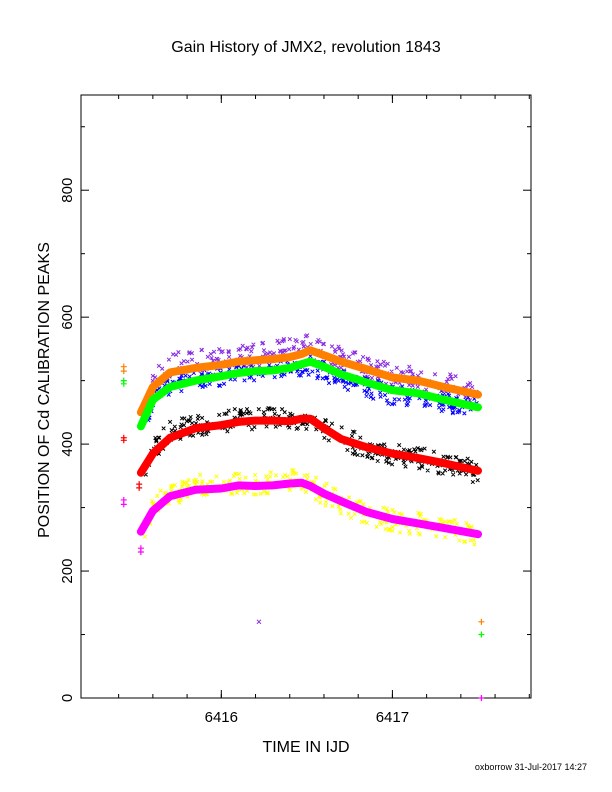  I want to click on fitted-curves, so click(309, 442).